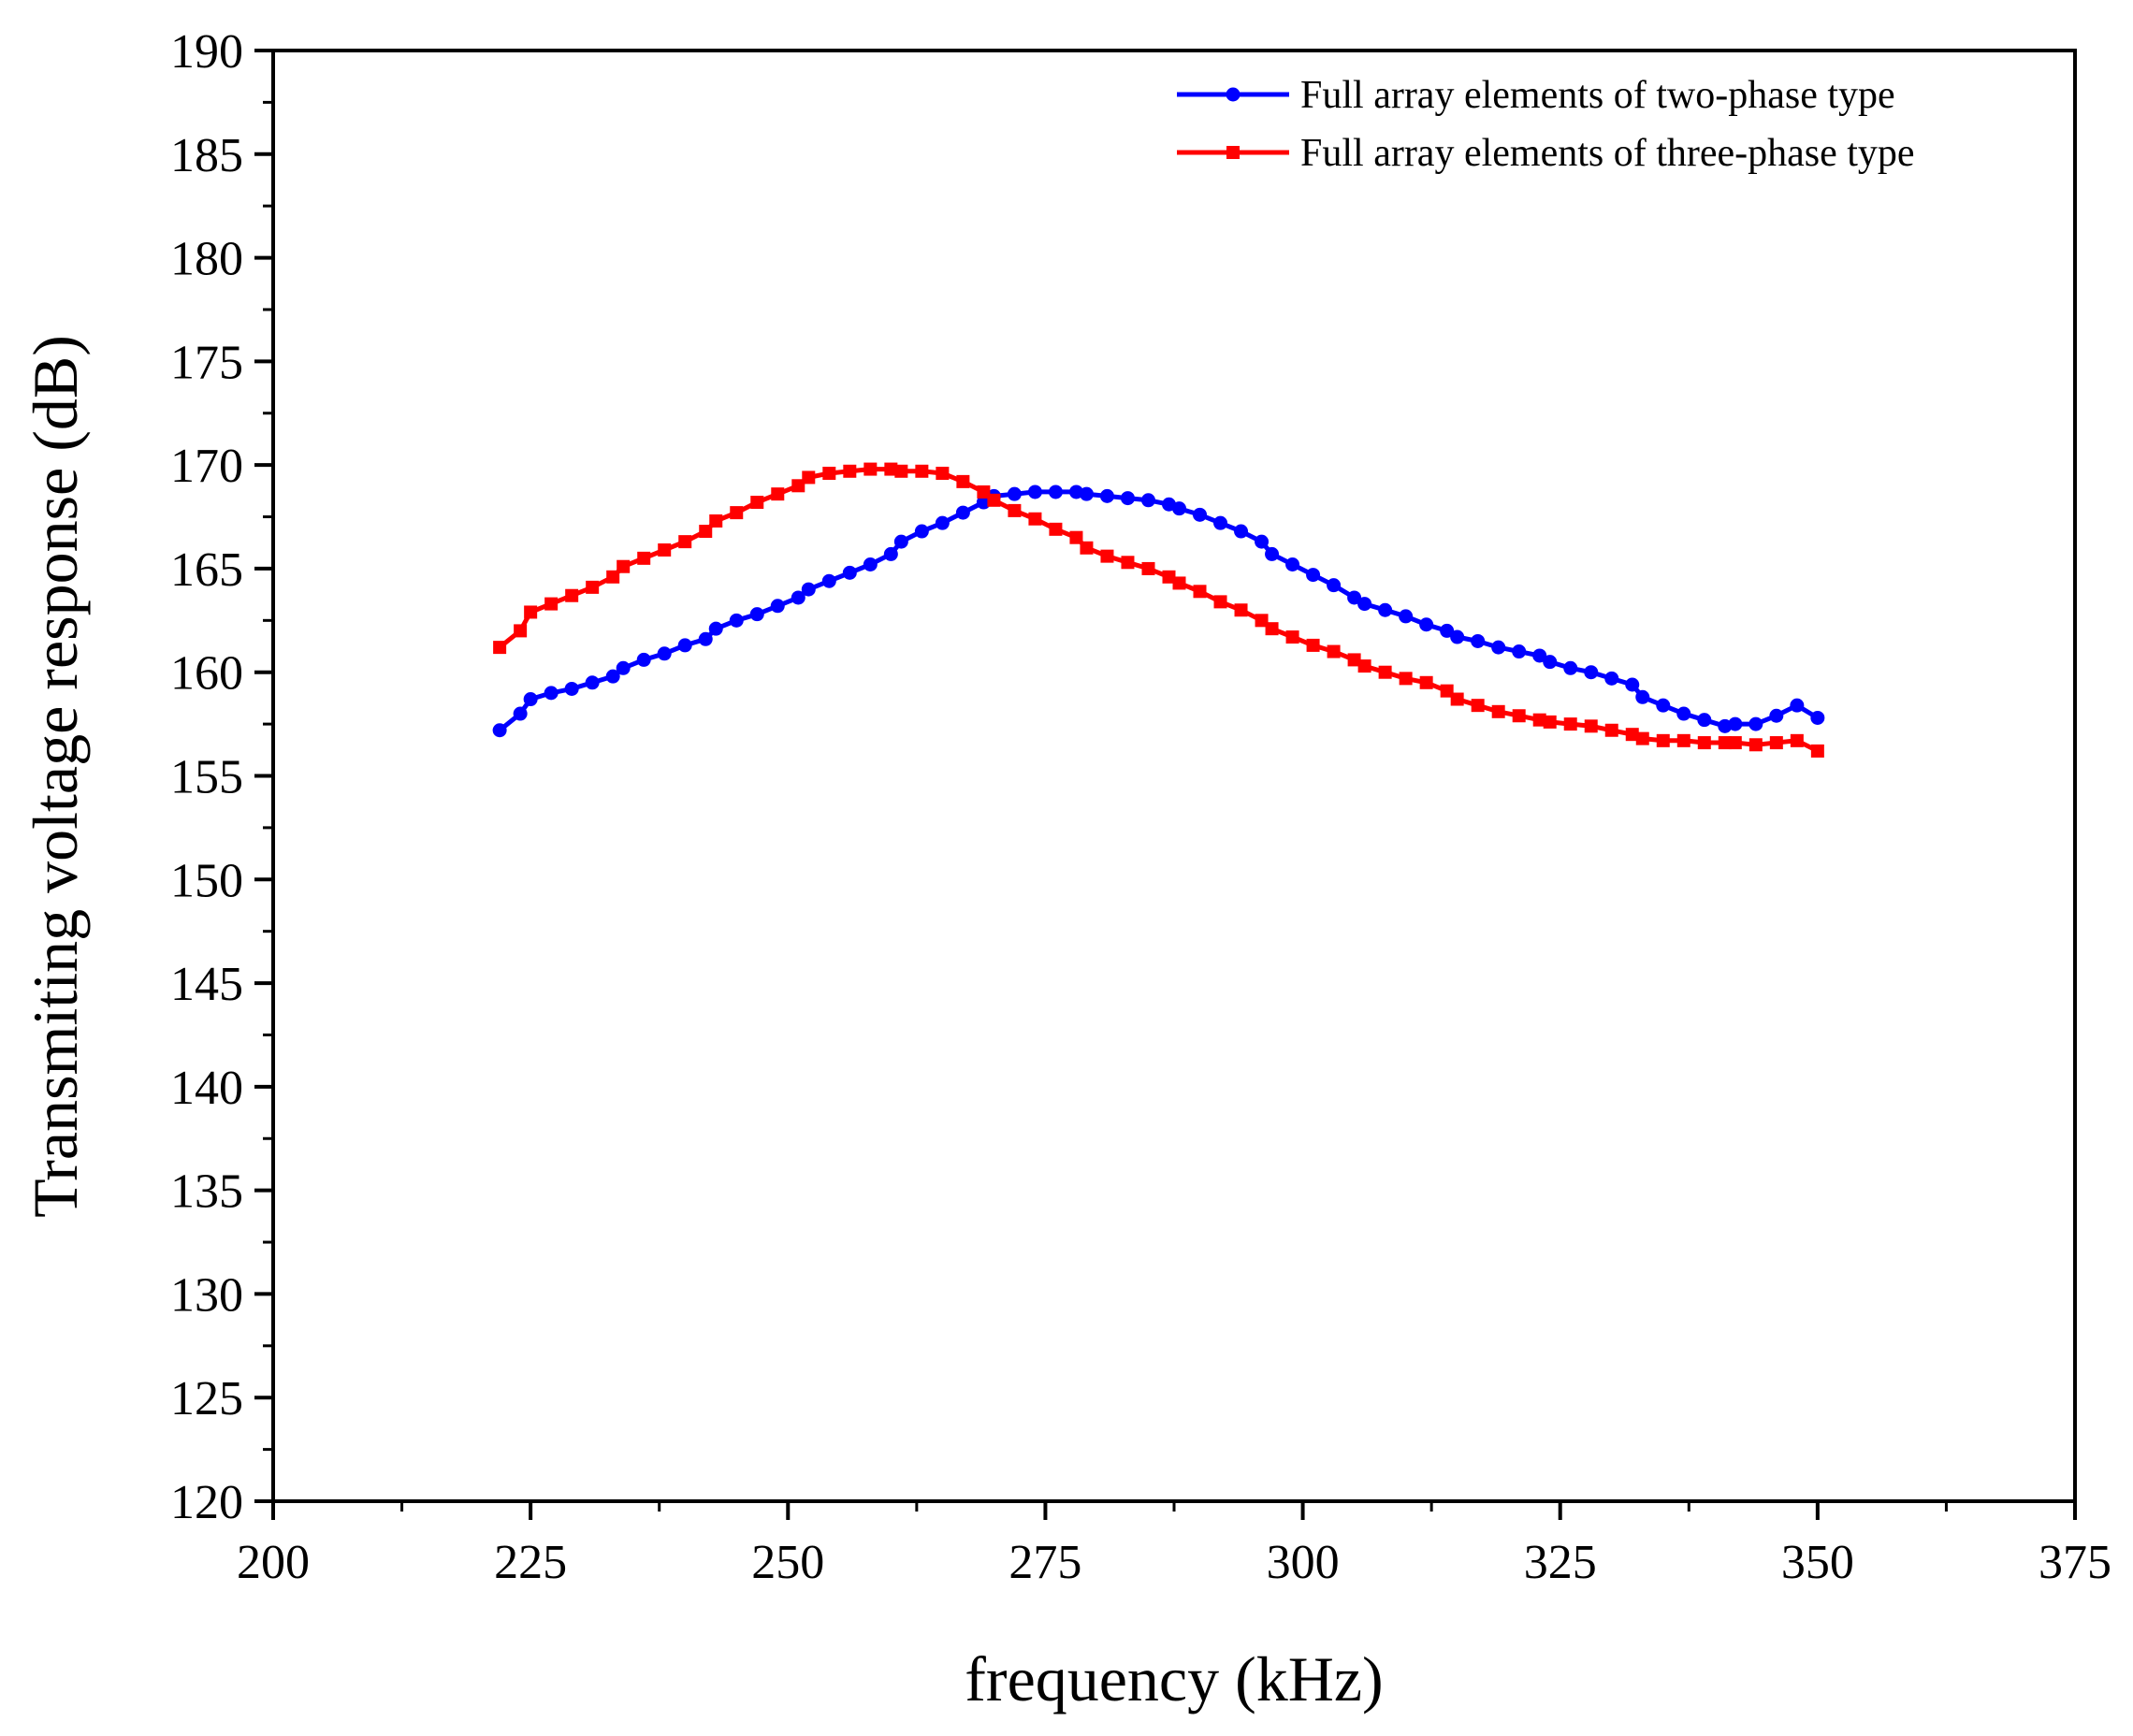 The height and width of the screenshot is (1736, 2133). Describe the element at coordinates (1044, 1562) in the screenshot. I see `x-tick-label: 275` at that location.